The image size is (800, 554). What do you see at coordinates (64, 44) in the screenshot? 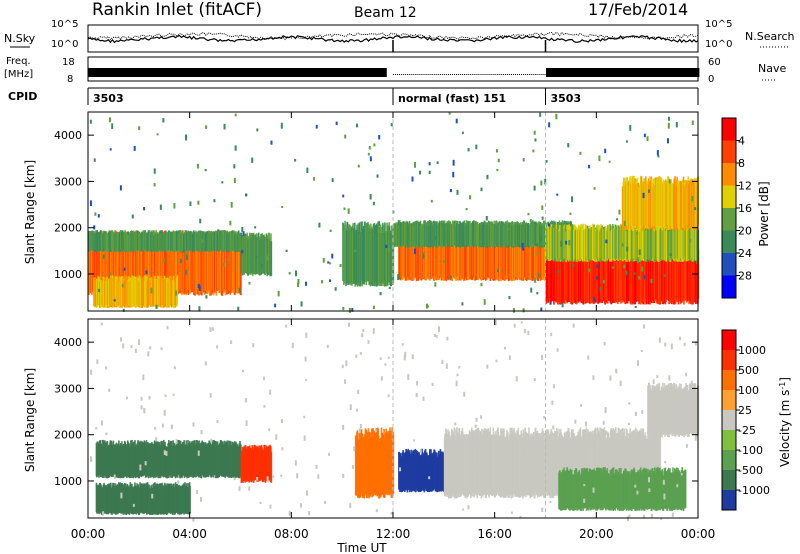
I see `noise-left-tick-bottom: 10^0` at bounding box center [64, 44].